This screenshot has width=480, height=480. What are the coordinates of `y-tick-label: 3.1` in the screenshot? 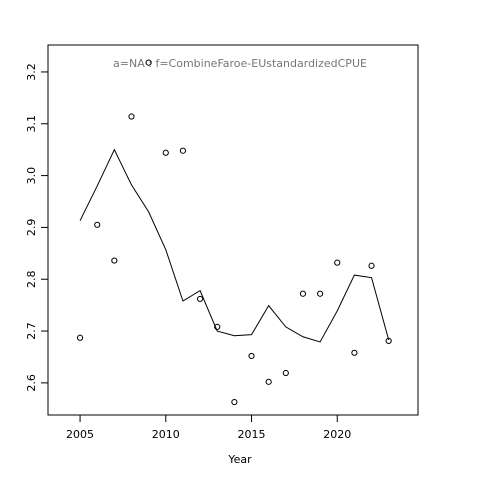 It's located at (31, 124).